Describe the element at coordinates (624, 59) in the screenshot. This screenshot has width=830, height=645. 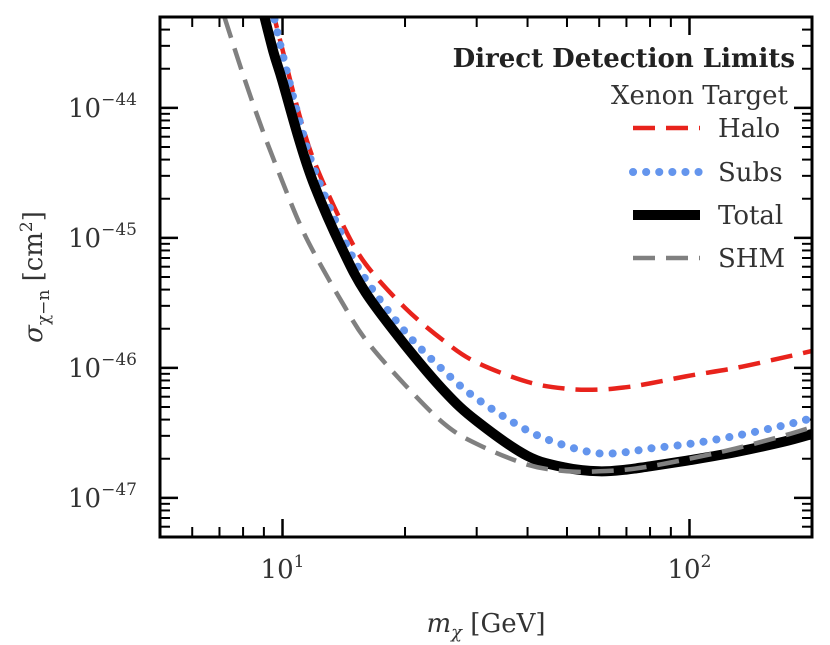
I see `legend-title: Direct Detection Limits` at that location.